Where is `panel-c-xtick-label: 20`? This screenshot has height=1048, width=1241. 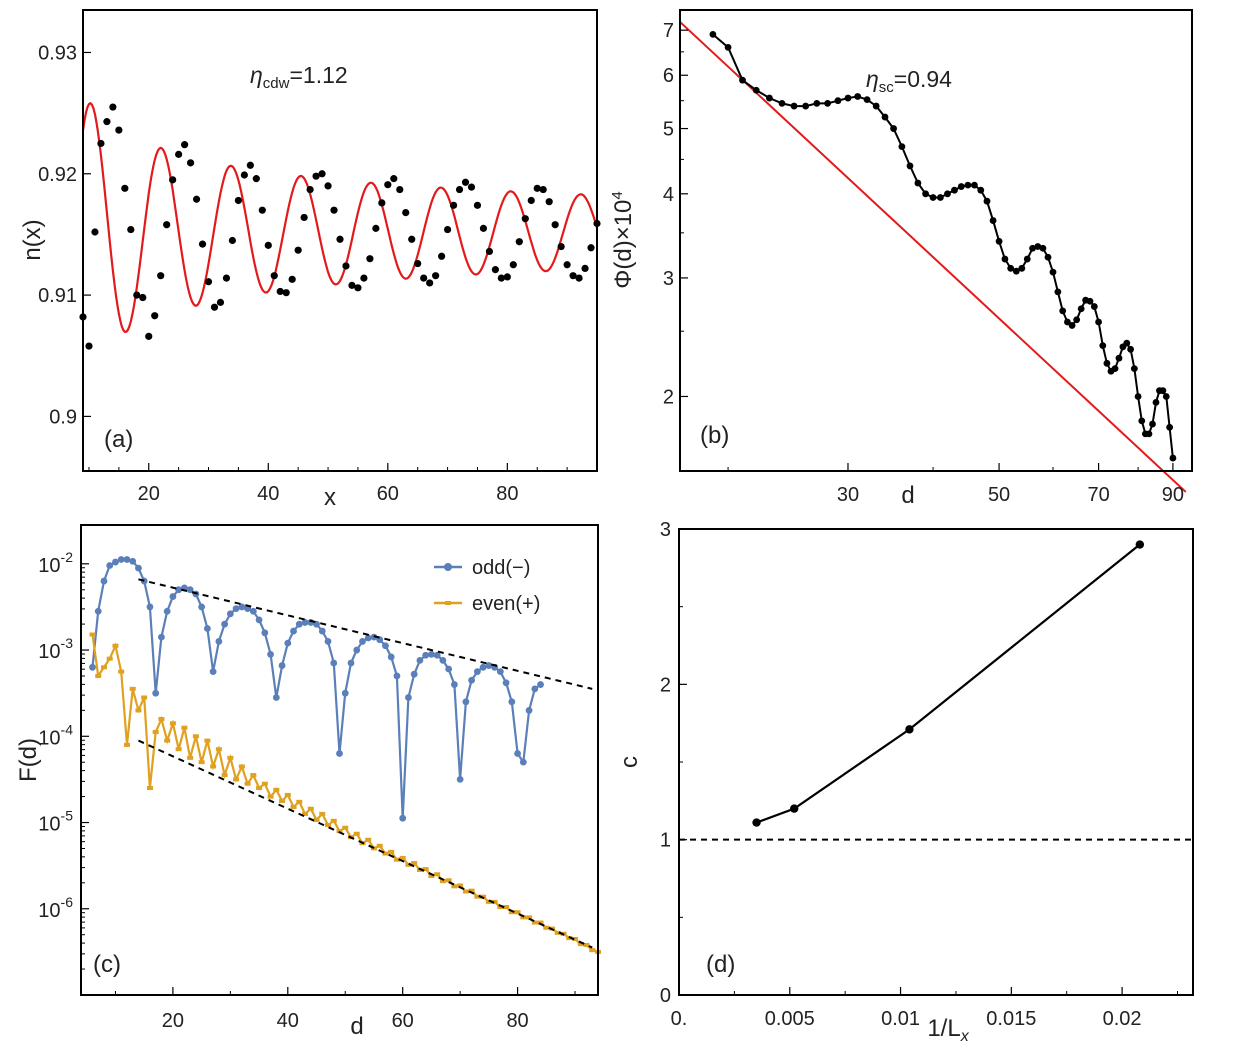 panel-c-xtick-label: 20 is located at coordinates (173, 1021).